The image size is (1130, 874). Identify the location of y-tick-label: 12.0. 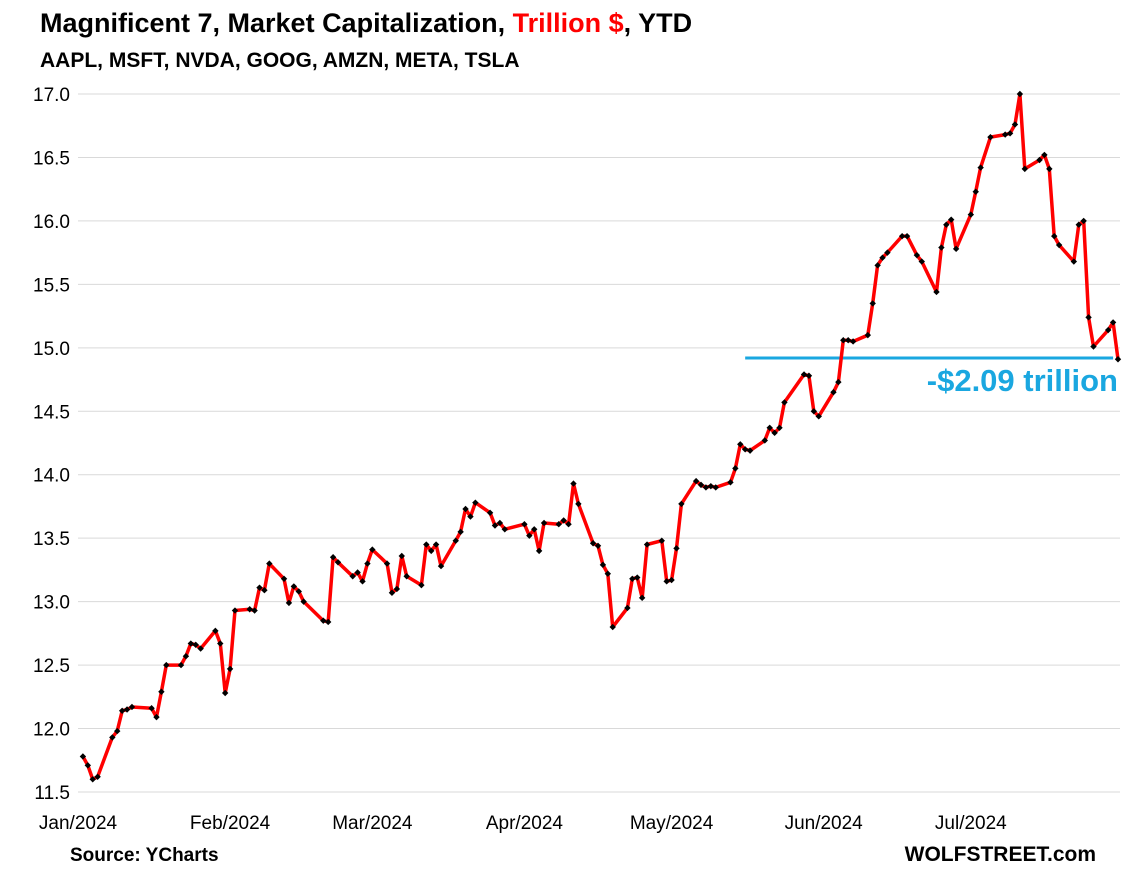
(51, 730).